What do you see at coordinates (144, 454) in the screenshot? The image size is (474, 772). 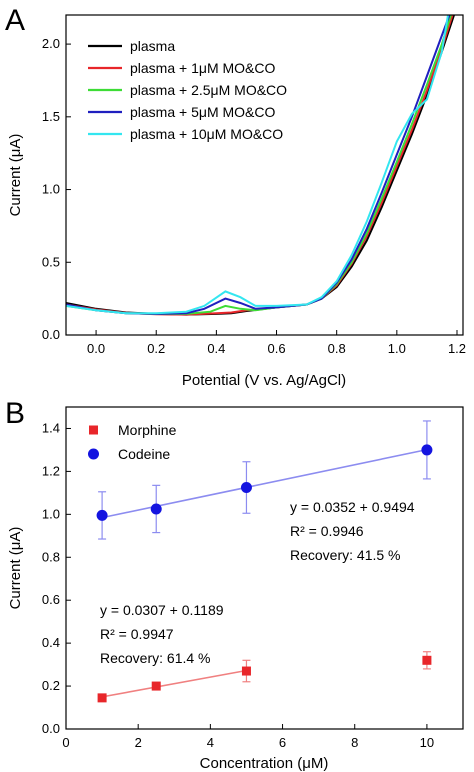 I see `legend-label-codeine: Codeine` at bounding box center [144, 454].